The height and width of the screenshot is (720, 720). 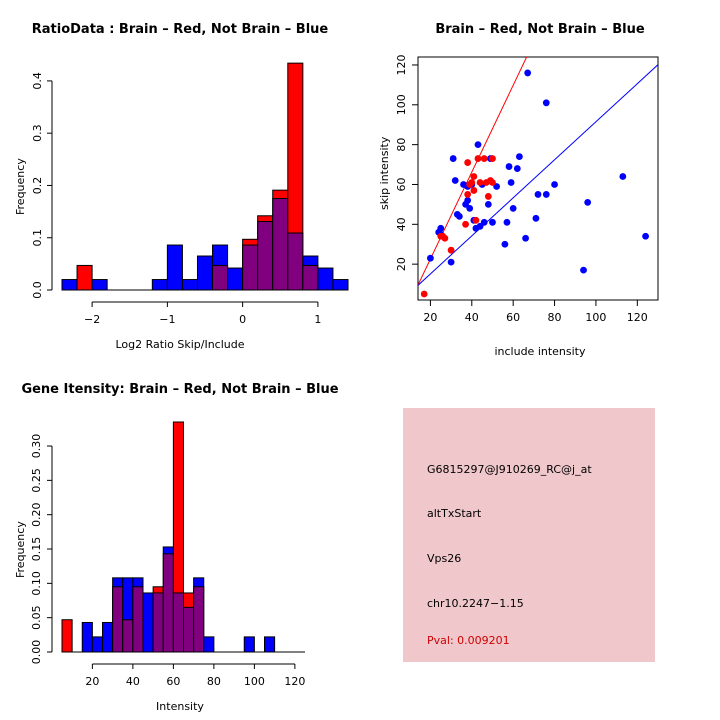 I want to click on plot-frame, so click(x=538, y=178).